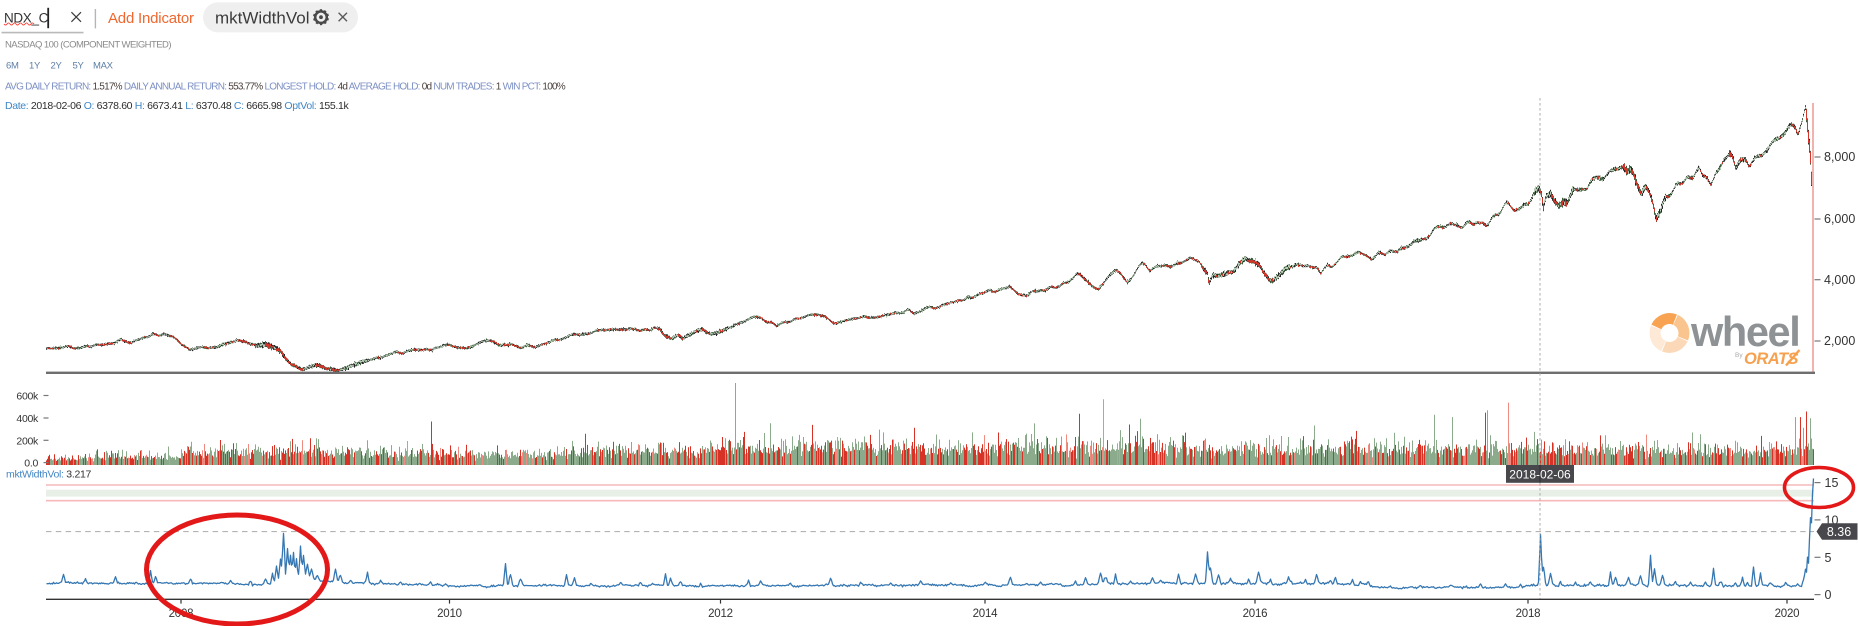  Describe the element at coordinates (35, 66) in the screenshot. I see `svg-text: 1Y` at that location.